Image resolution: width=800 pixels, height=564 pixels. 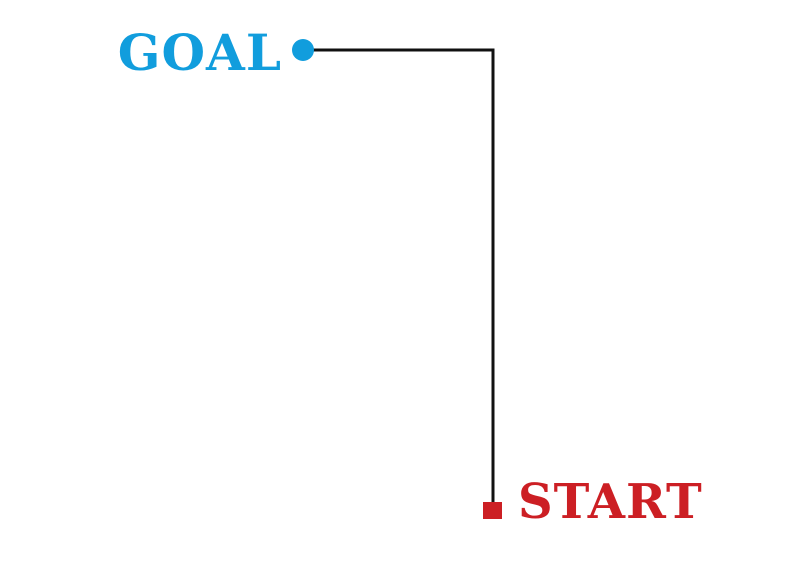 What do you see at coordinates (610, 502) in the screenshot?
I see `start-label: START` at bounding box center [610, 502].